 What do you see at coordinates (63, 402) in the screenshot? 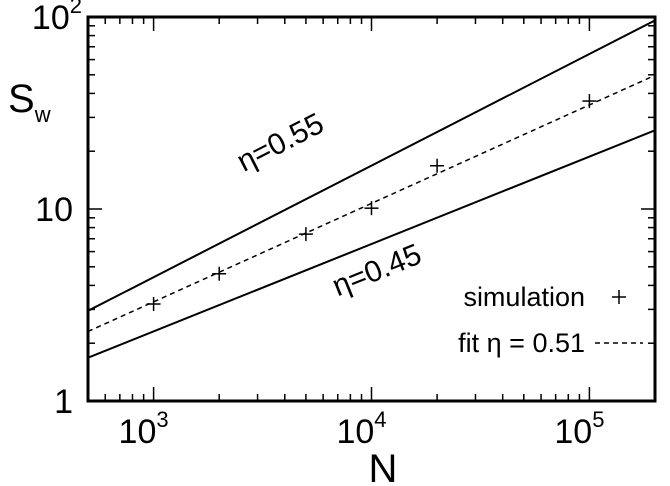
I see `y-tick-label-0: 1` at bounding box center [63, 402].